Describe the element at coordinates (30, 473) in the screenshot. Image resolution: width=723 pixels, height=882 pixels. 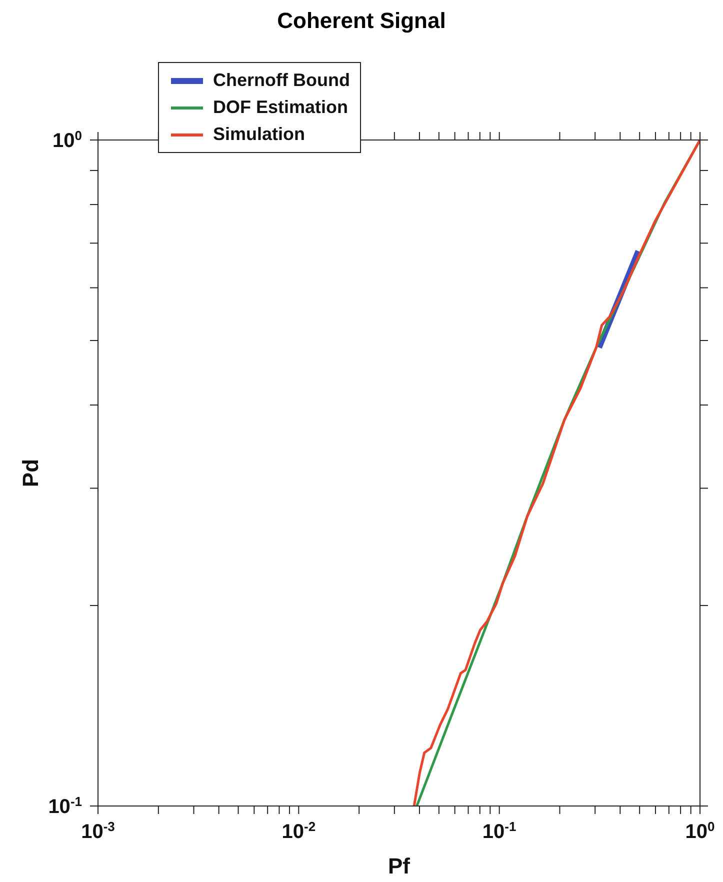
I see `y-axis-title: Pd` at that location.